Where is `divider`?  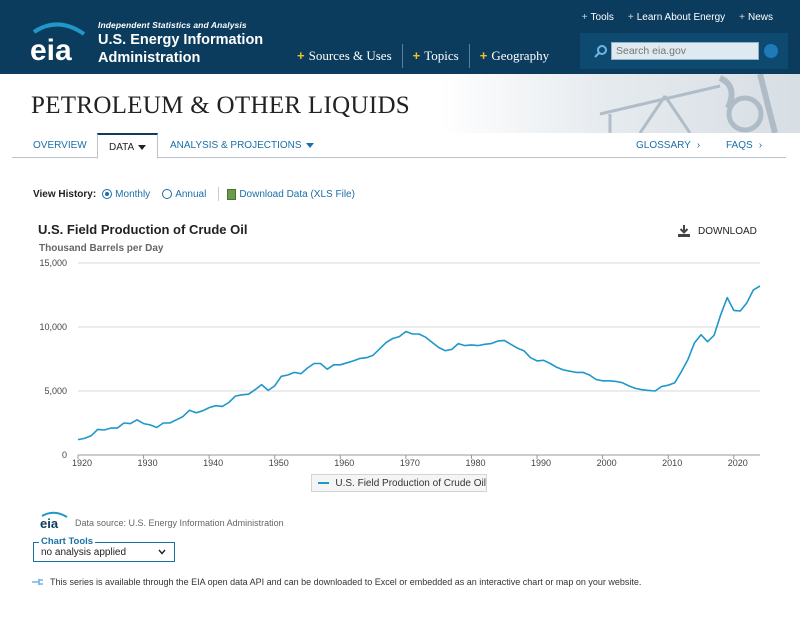
divider is located at coordinates (219, 194).